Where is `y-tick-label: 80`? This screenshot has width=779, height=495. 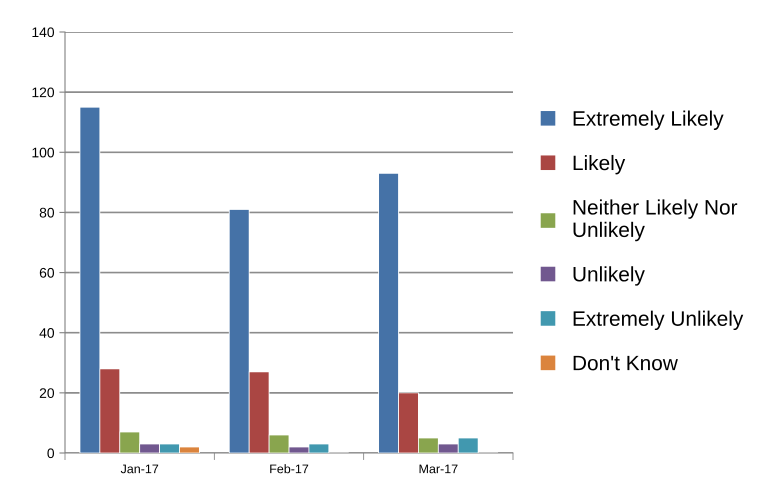 y-tick-label: 80 is located at coordinates (47, 213).